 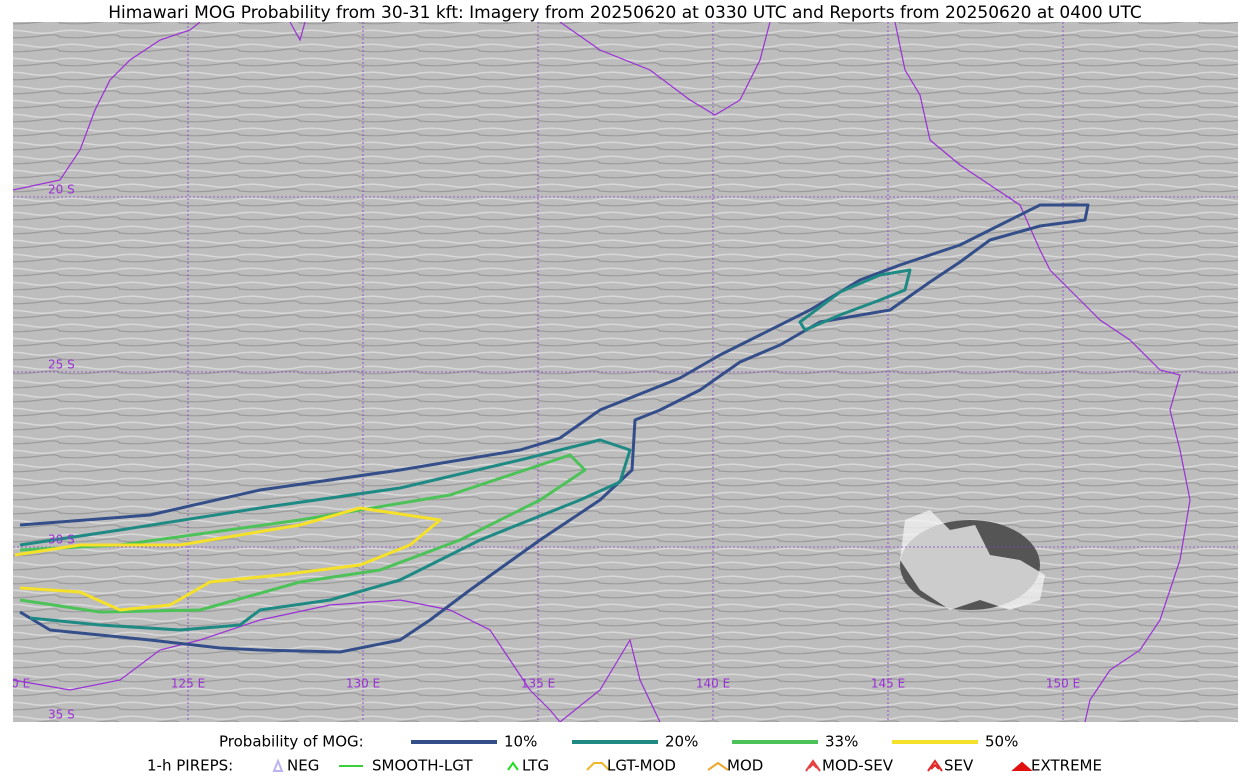 I want to click on lon-label: 140 E, so click(x=713, y=684).